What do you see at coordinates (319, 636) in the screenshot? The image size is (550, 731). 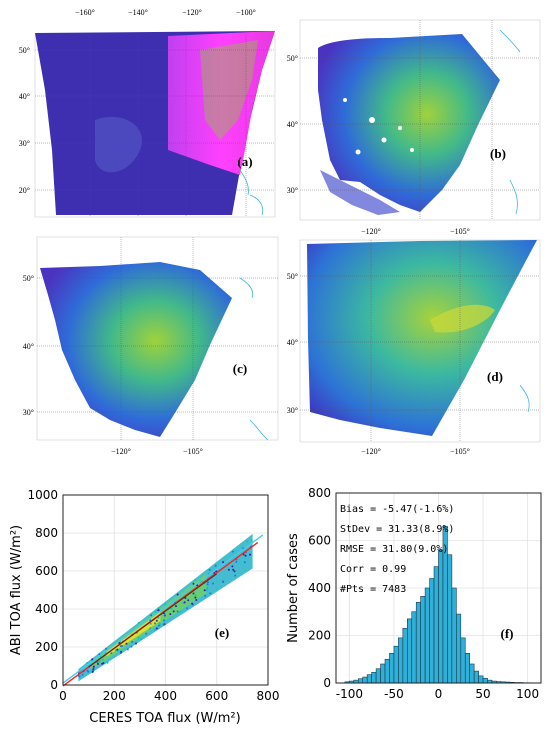 I see `histogram-y-tick-label: 200` at bounding box center [319, 636].